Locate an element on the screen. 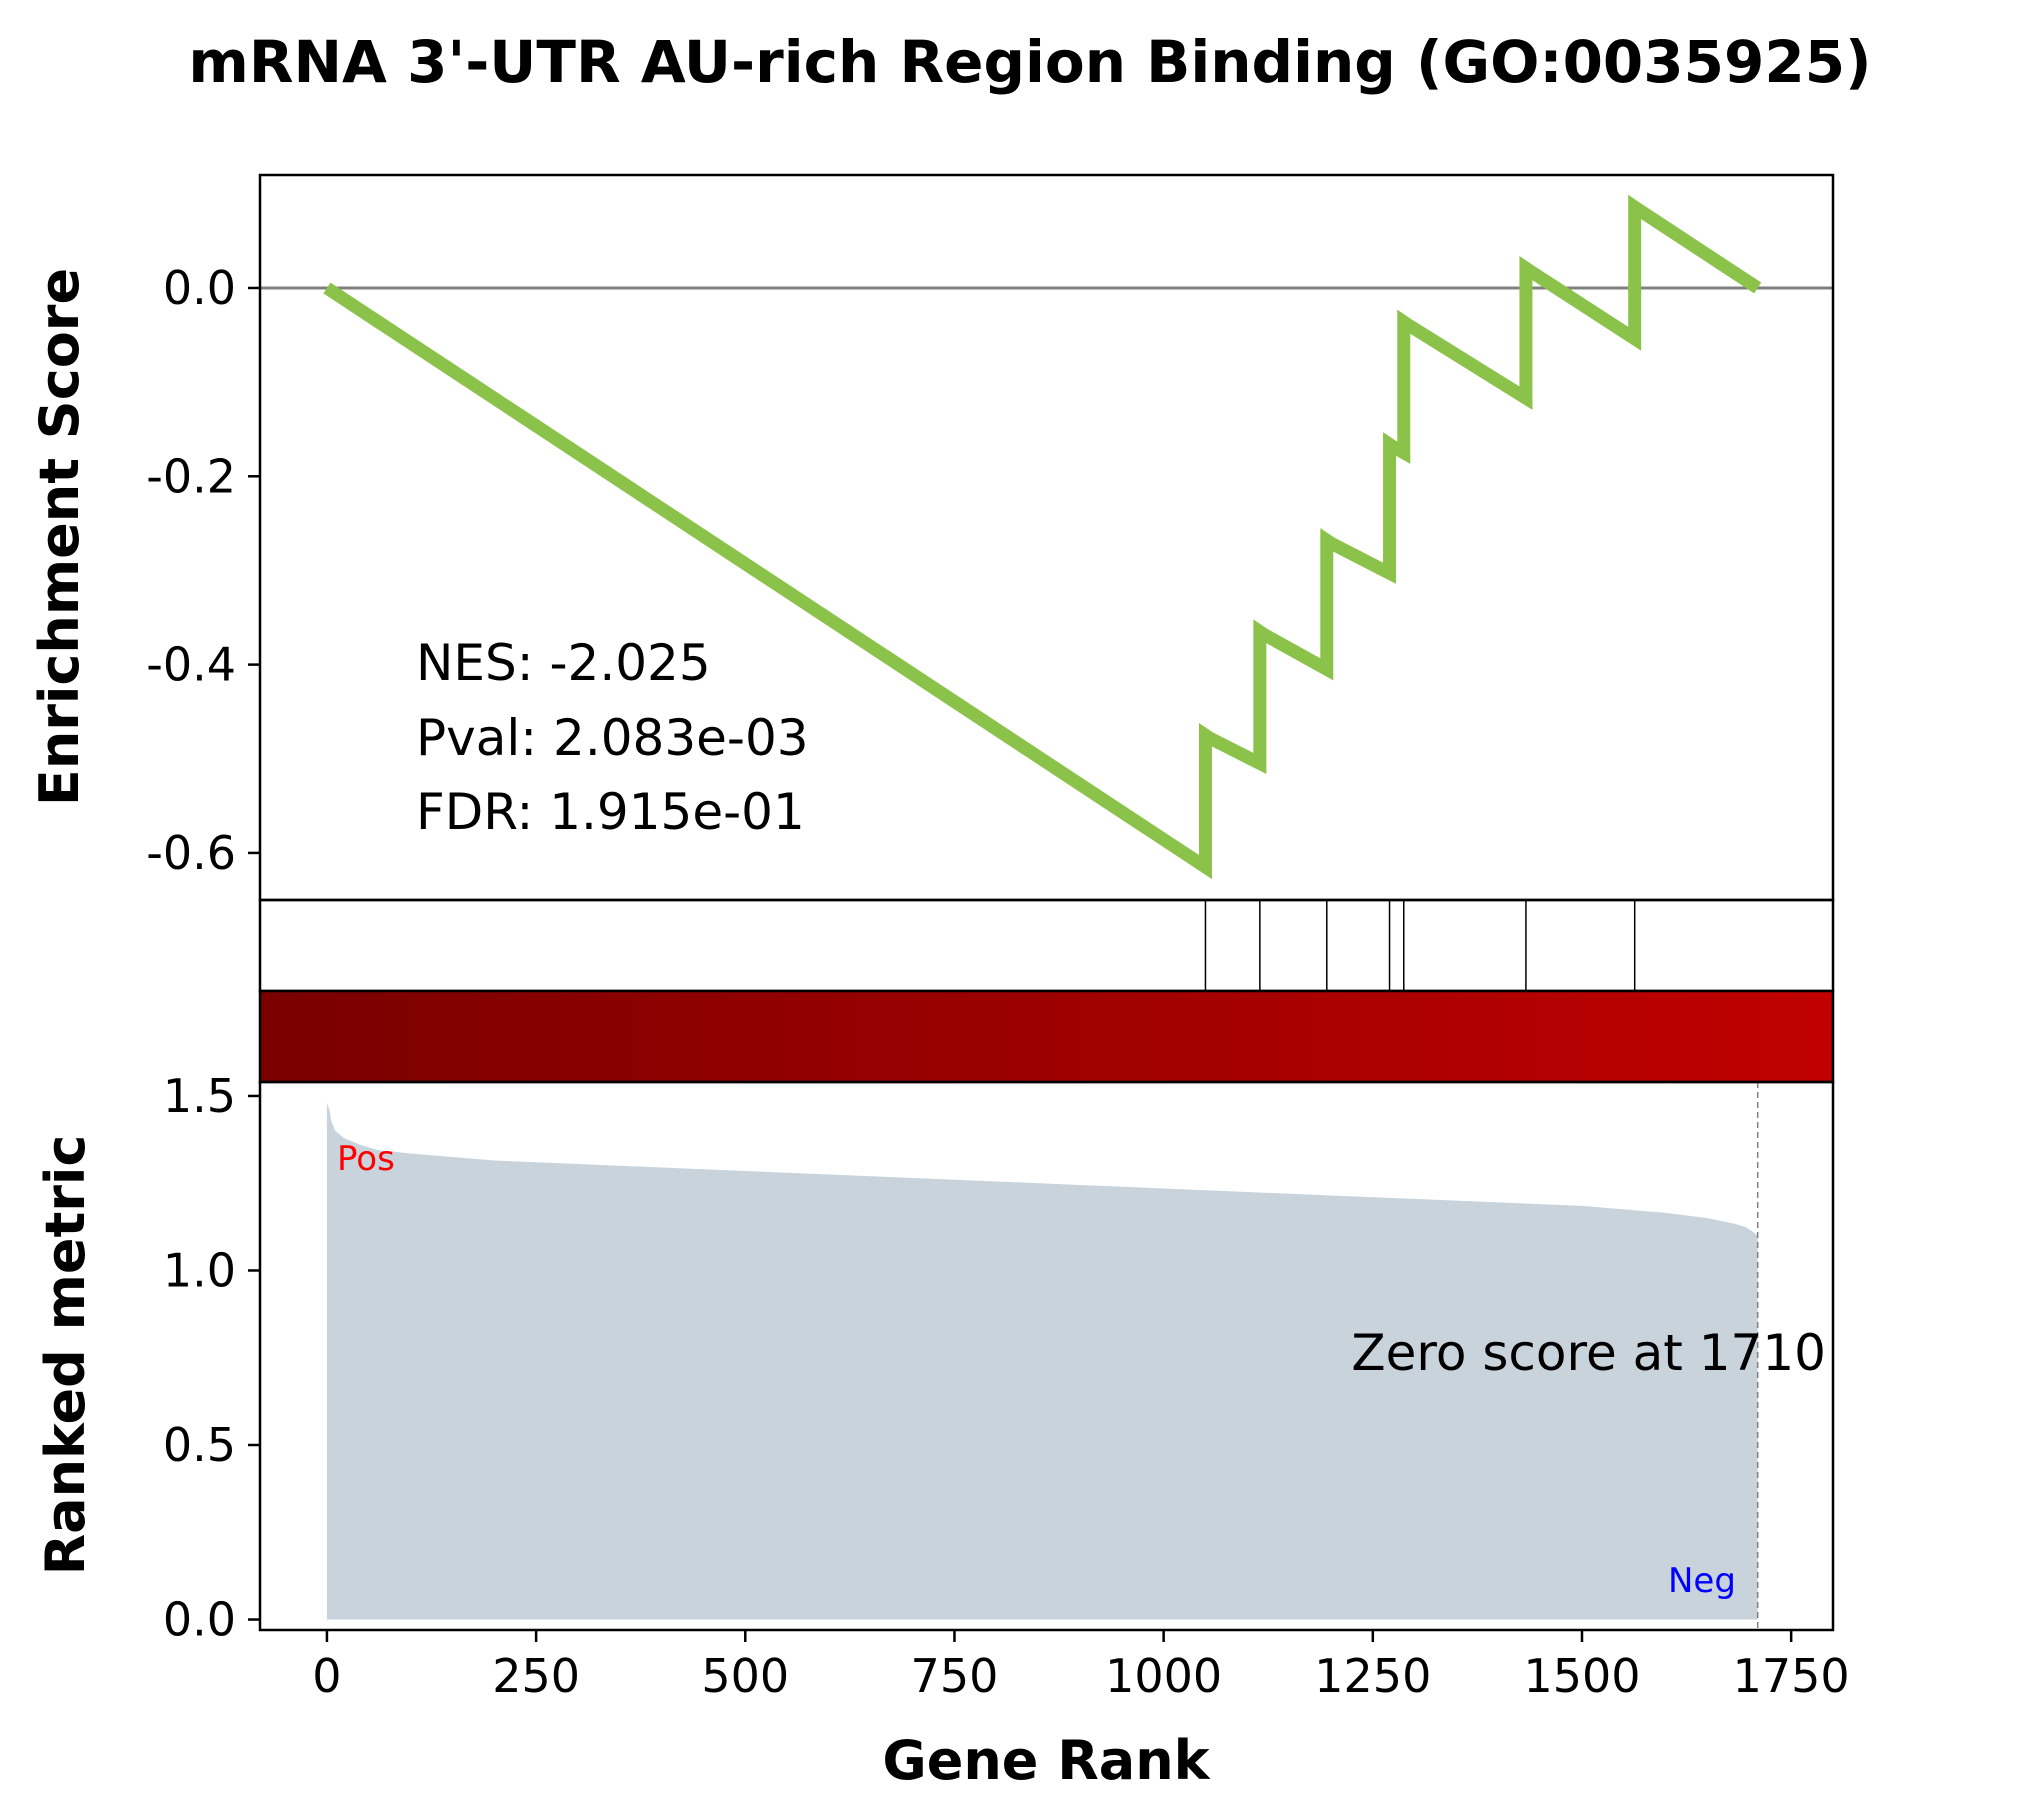  x-tick-label: 500 is located at coordinates (745, 1676).